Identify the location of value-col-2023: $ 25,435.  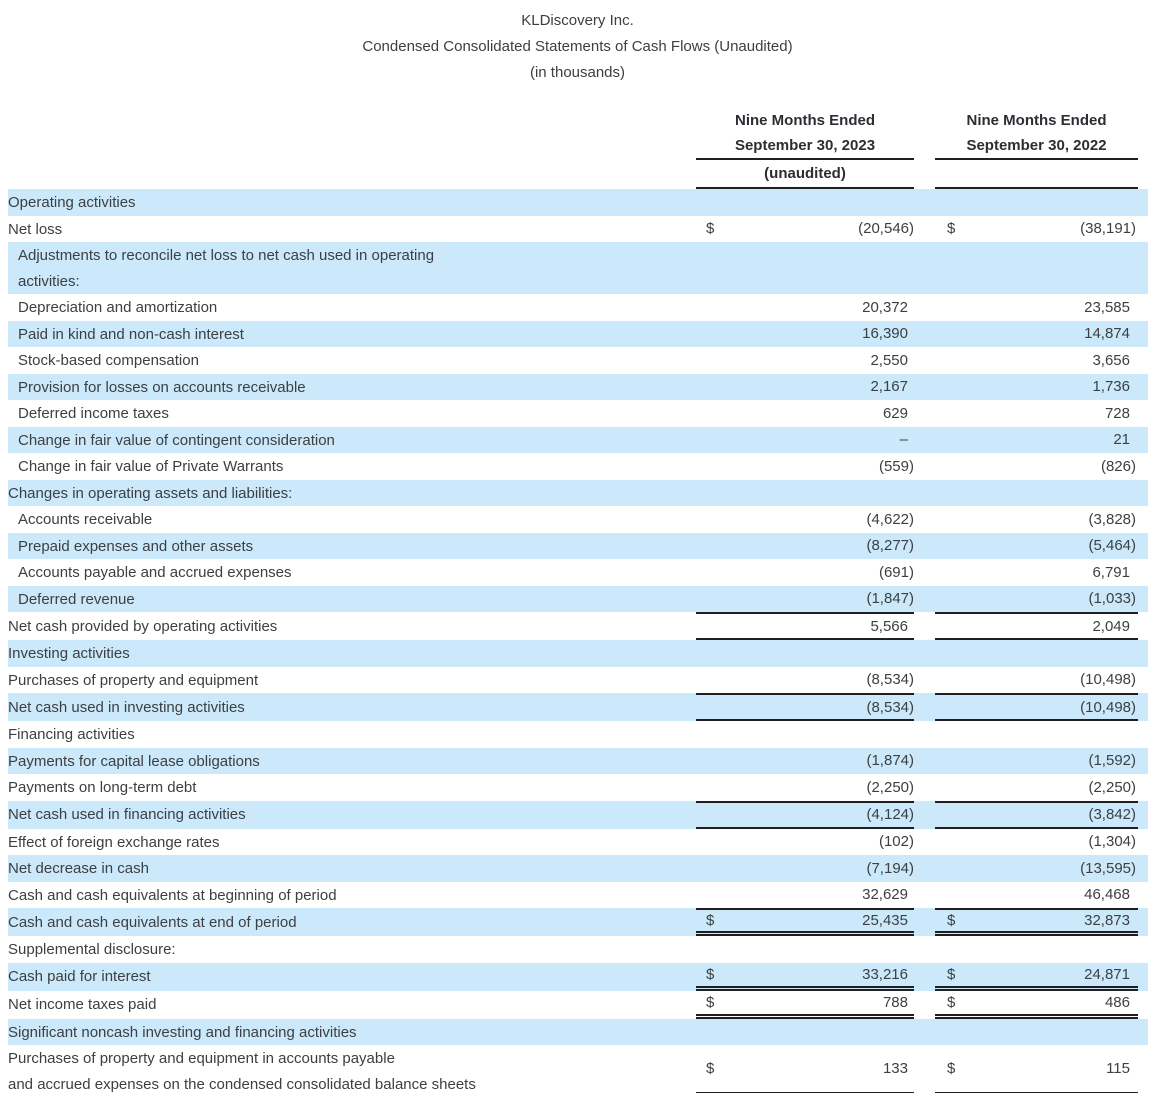
(805, 922).